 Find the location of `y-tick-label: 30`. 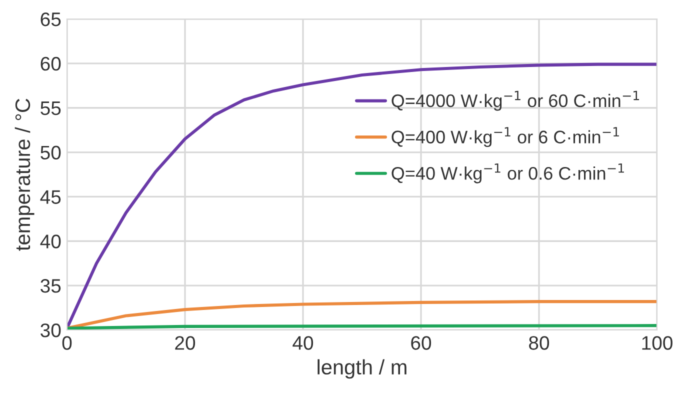

y-tick-label: 30 is located at coordinates (50, 330).